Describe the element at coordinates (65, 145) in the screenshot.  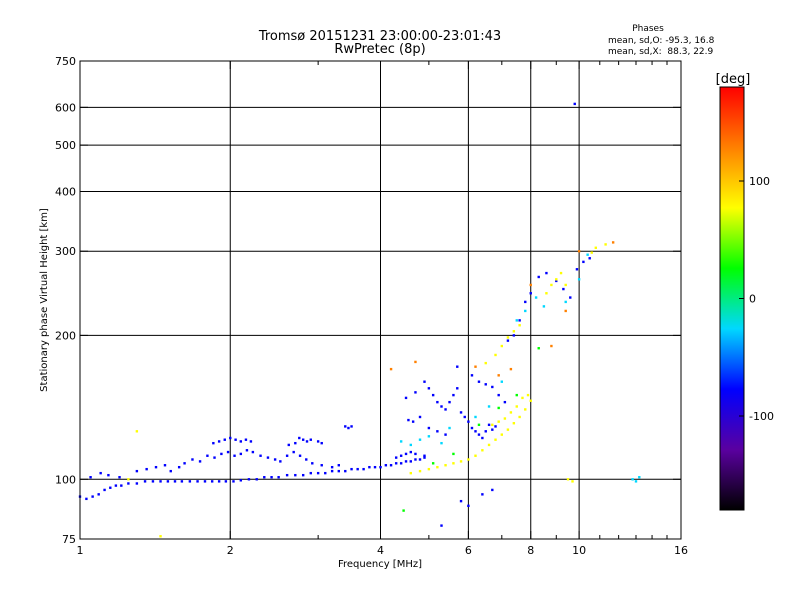
I see `y-tick-label: 500` at that location.